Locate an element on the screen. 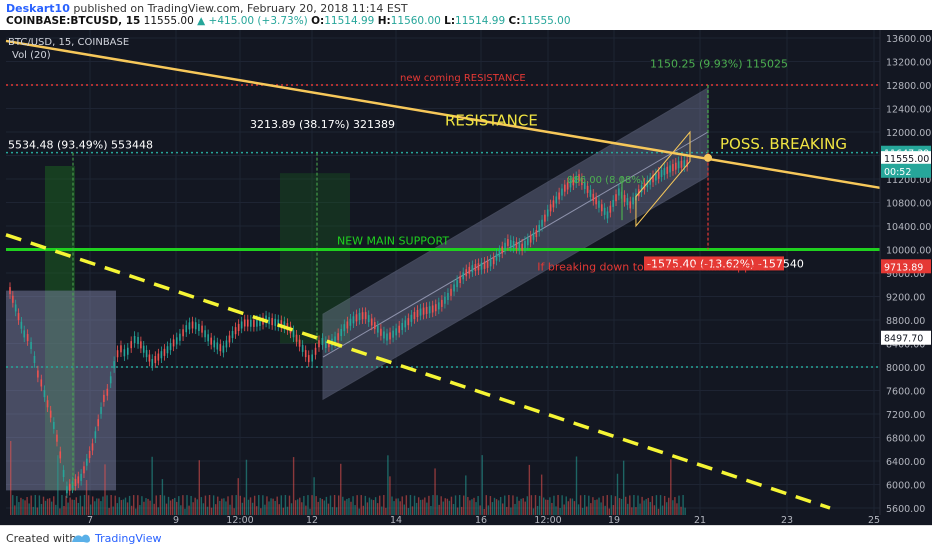  tradingview-brand: TradingView is located at coordinates (128, 538).